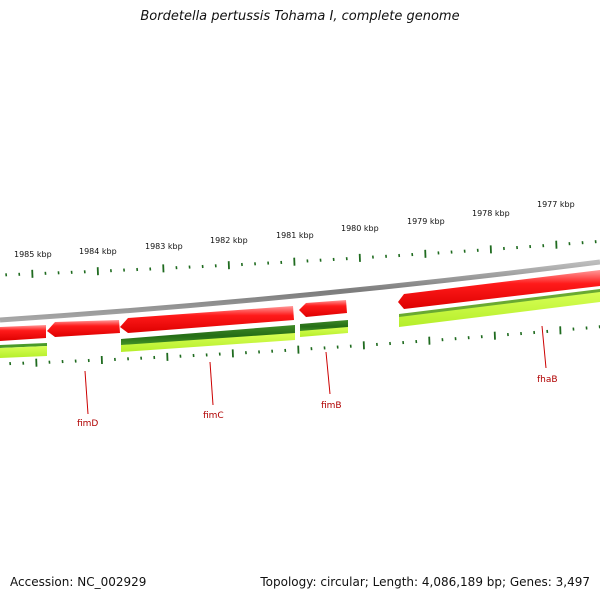 The width and height of the screenshot is (600, 600). Describe the element at coordinates (229, 240) in the screenshot. I see `tick-label: 1982 kbp` at that location.